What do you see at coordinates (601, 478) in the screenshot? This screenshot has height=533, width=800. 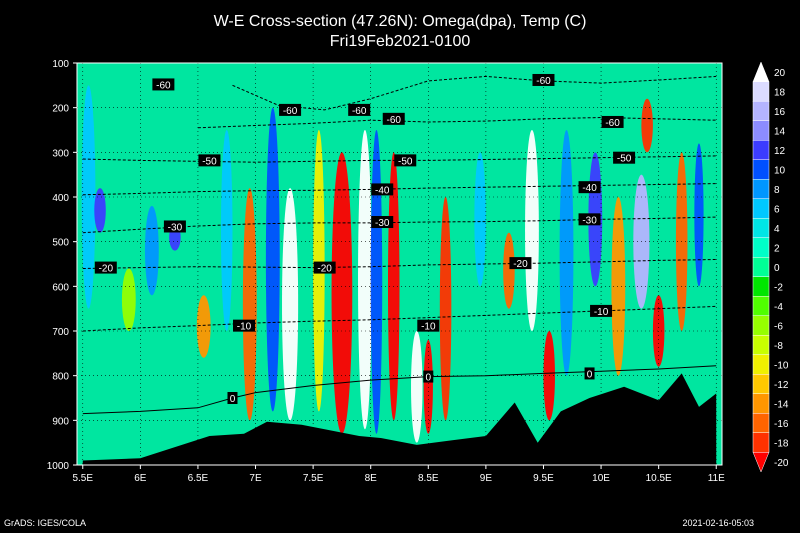 I see `x-tick-label-9: 10E` at bounding box center [601, 478].